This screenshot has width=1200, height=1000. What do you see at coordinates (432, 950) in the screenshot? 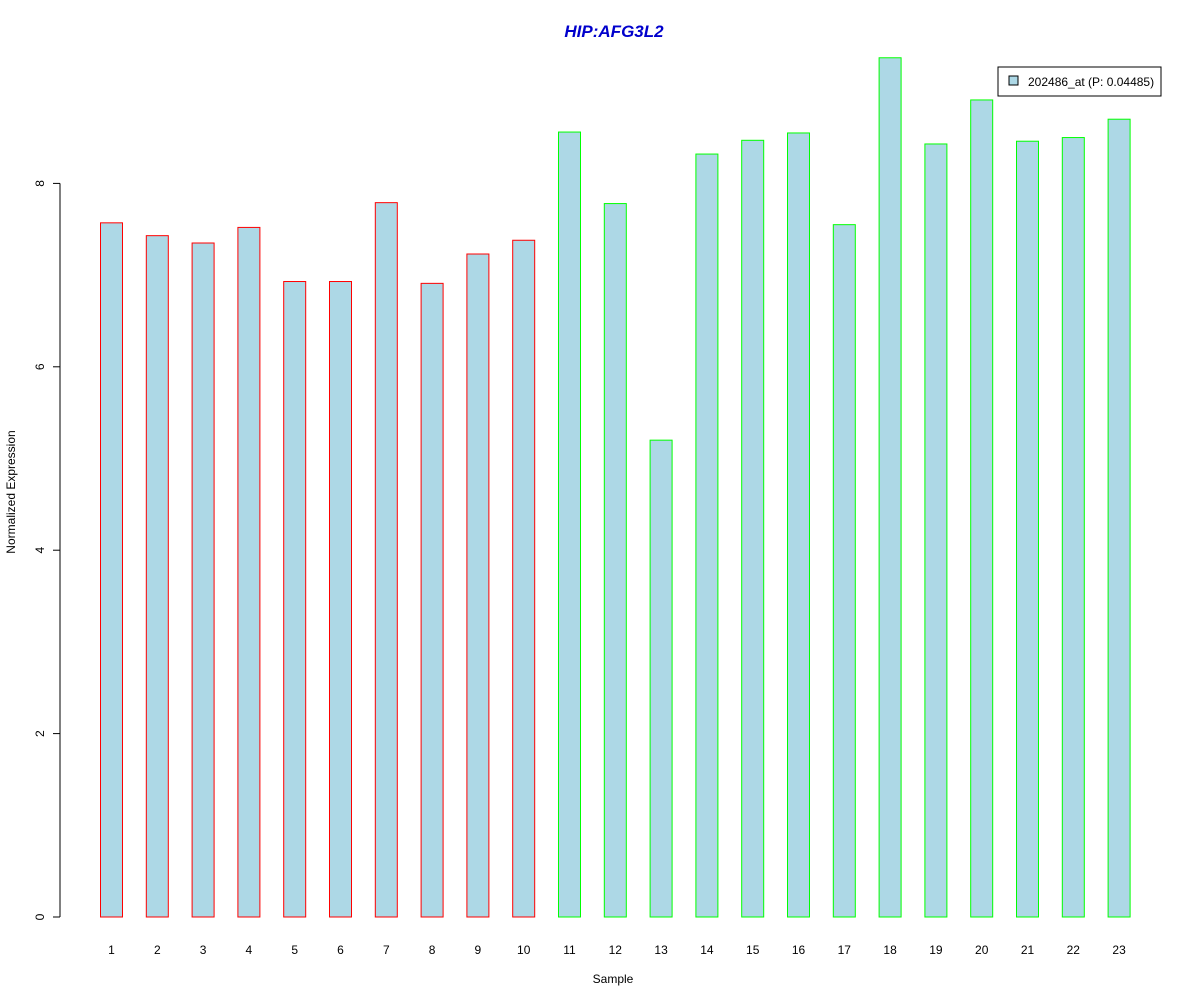
I see `x-axis-tick-label: 8` at bounding box center [432, 950].